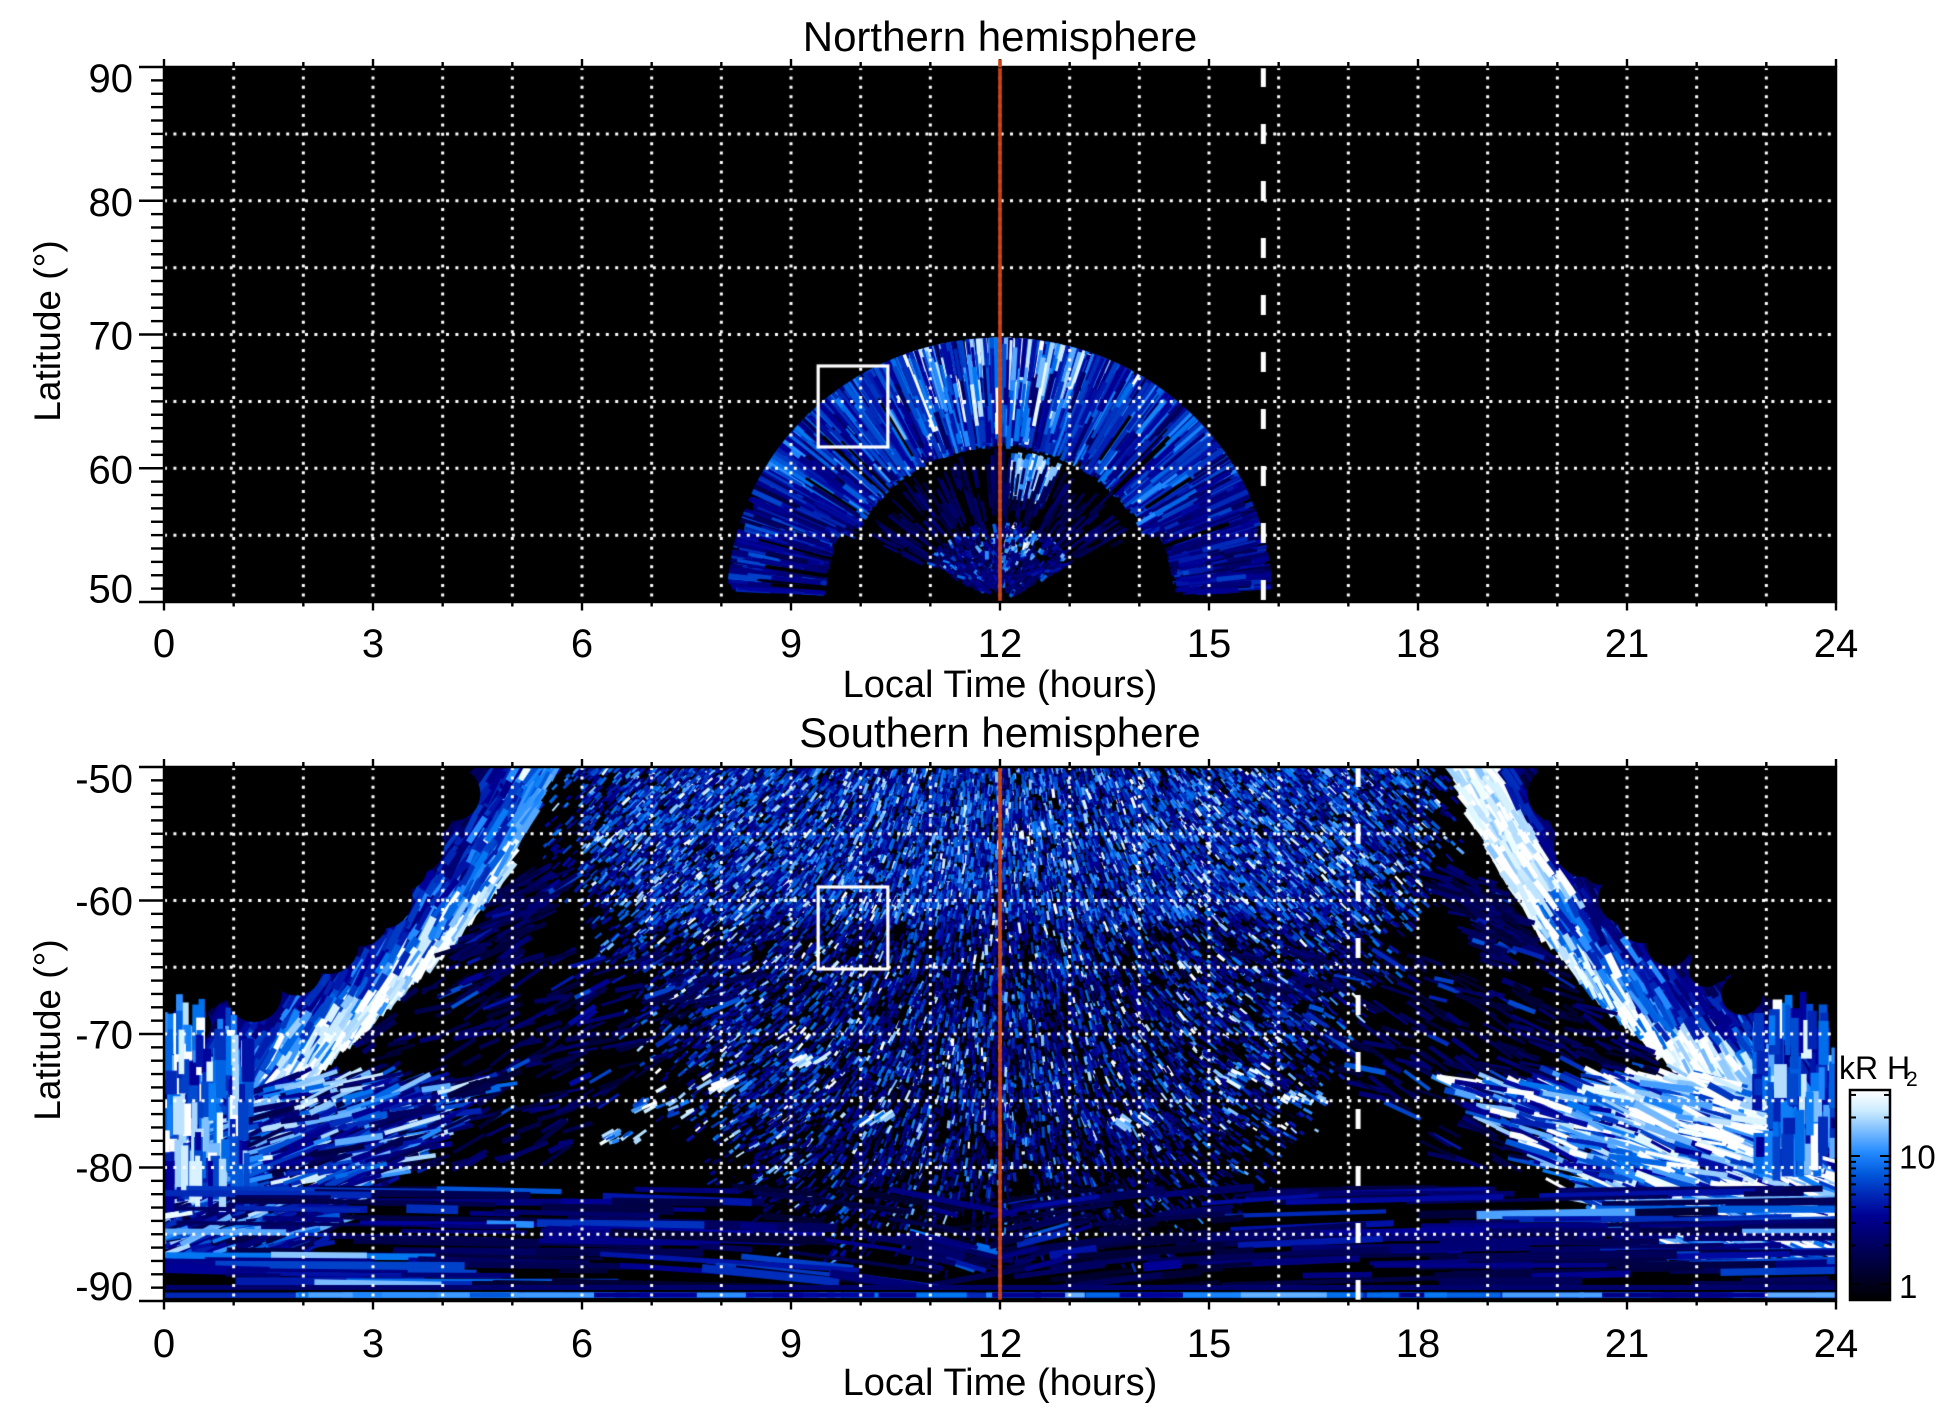 This screenshot has width=1950, height=1423. I want to click on svg-text: 90, so click(111, 79).